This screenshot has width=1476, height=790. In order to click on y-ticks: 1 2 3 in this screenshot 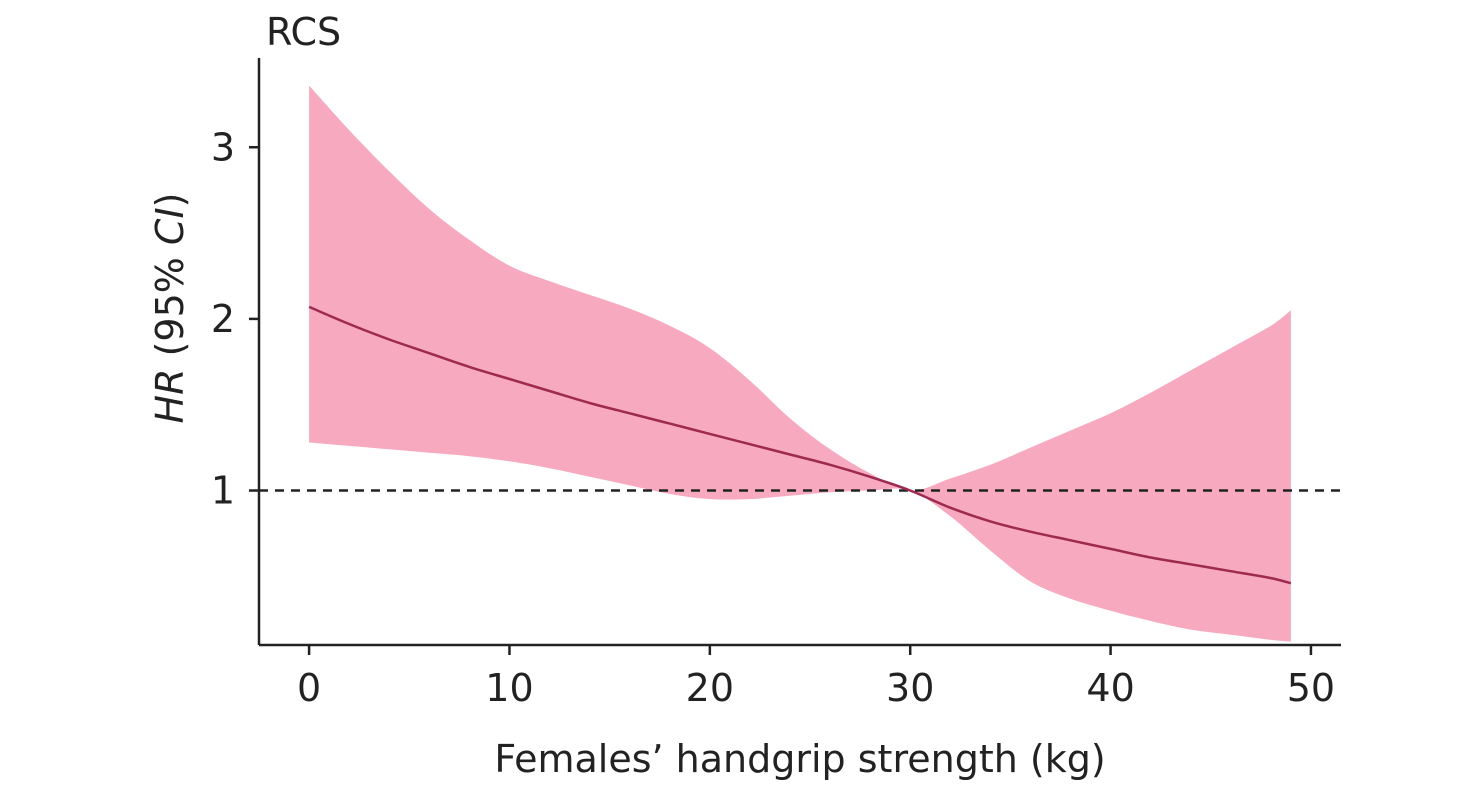, I will do `click(235, 319)`.